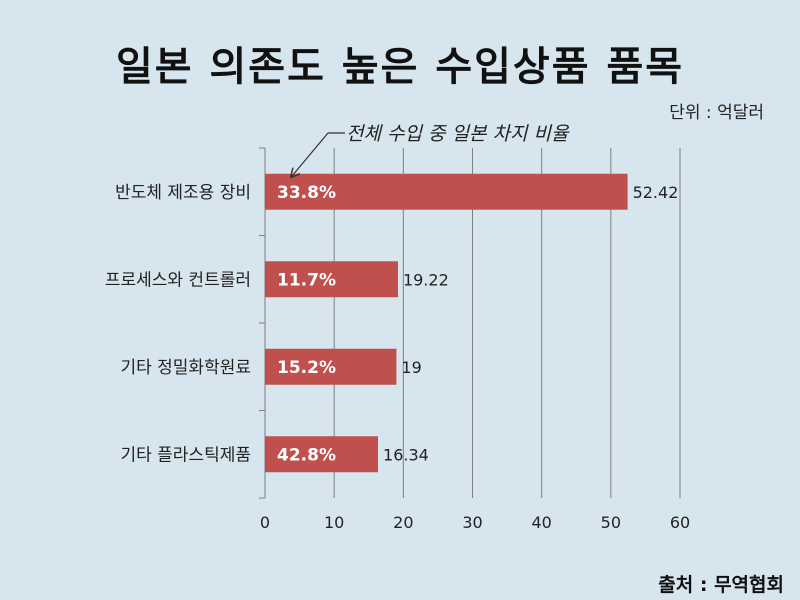 The width and height of the screenshot is (800, 600). What do you see at coordinates (656, 192) in the screenshot?
I see `value-label: 52.42` at bounding box center [656, 192].